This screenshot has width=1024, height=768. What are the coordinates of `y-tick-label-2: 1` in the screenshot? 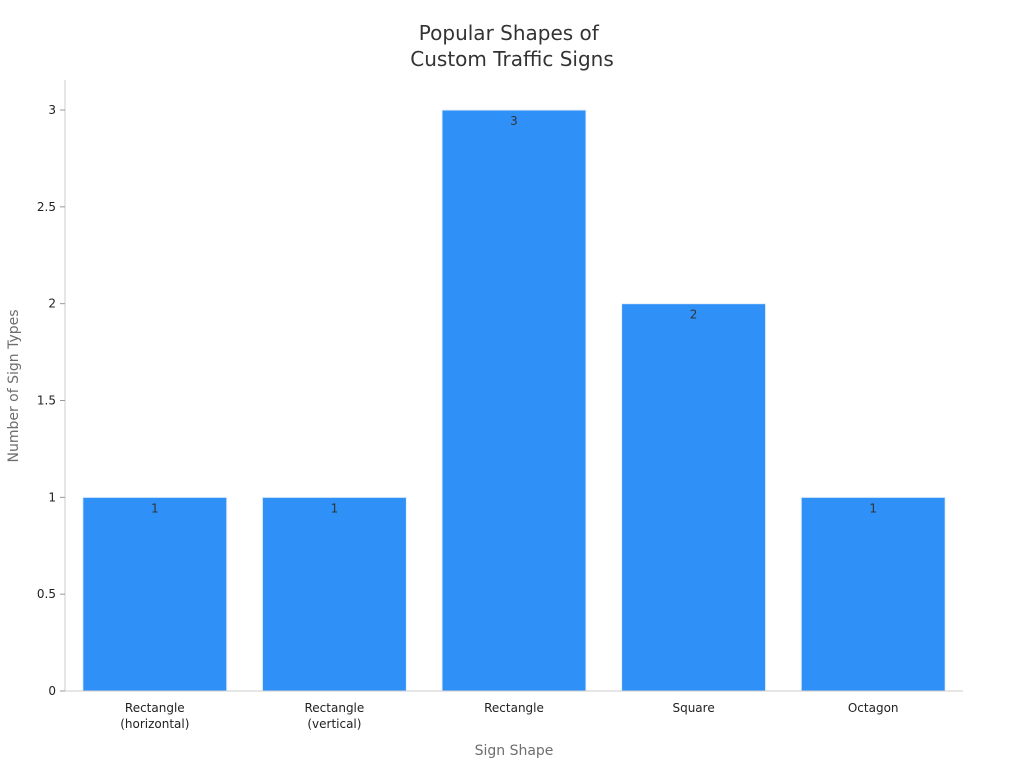 It's located at (52, 497).